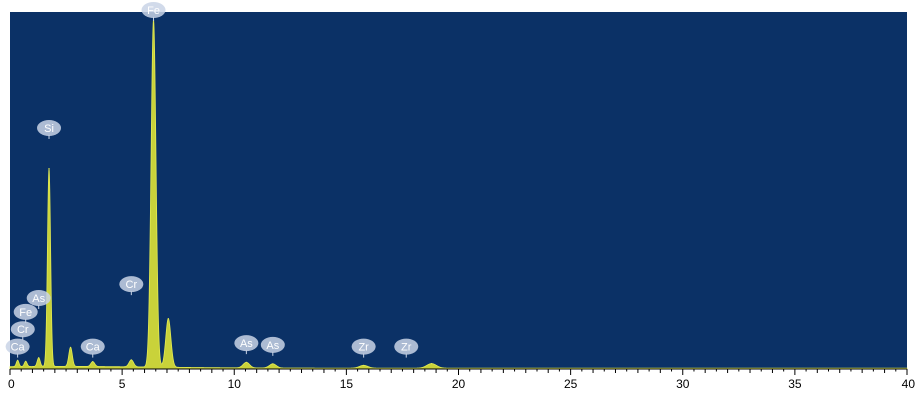  I want to click on x-tick-label: 40, so click(909, 384).